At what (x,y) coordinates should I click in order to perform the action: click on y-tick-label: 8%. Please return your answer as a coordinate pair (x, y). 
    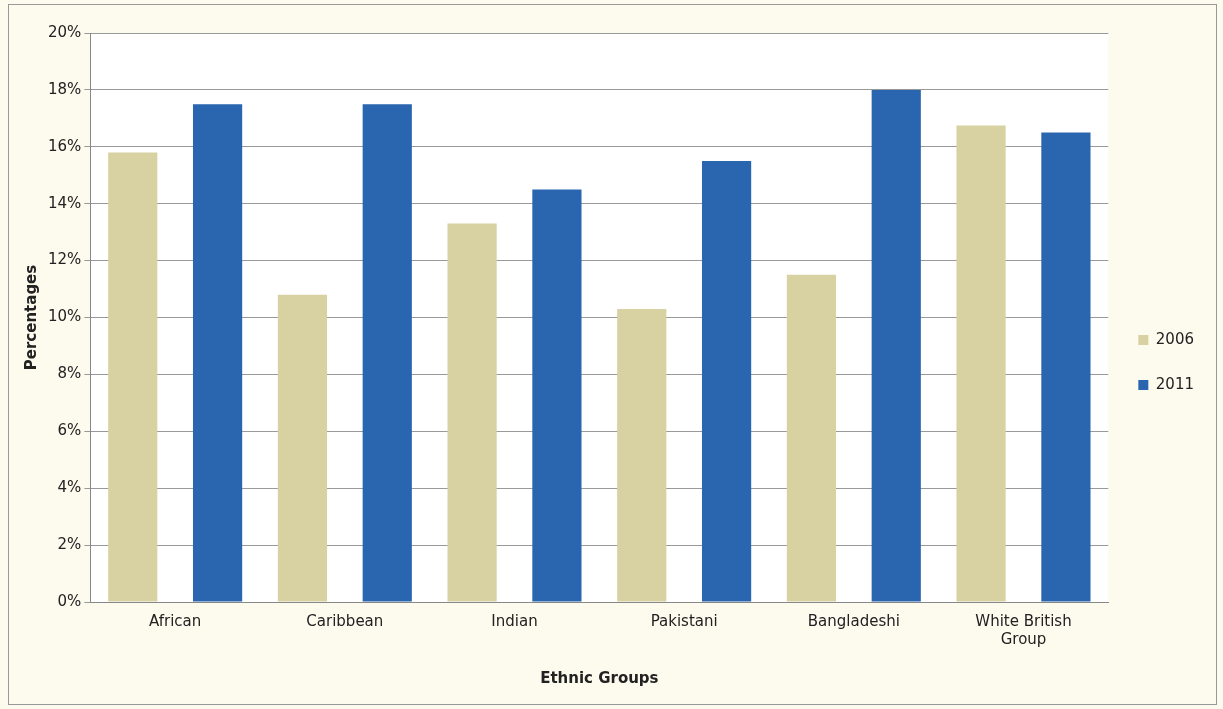
    Looking at the image, I should click on (69, 373).